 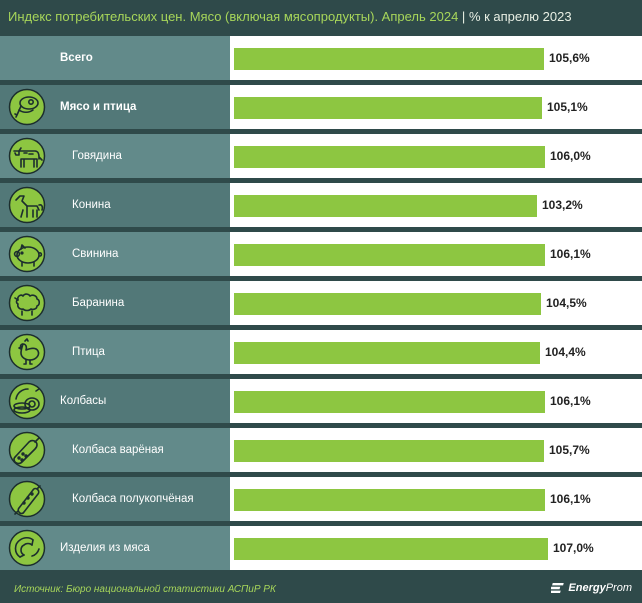 I want to click on smoked-sausage-icon, so click(x=27, y=499).